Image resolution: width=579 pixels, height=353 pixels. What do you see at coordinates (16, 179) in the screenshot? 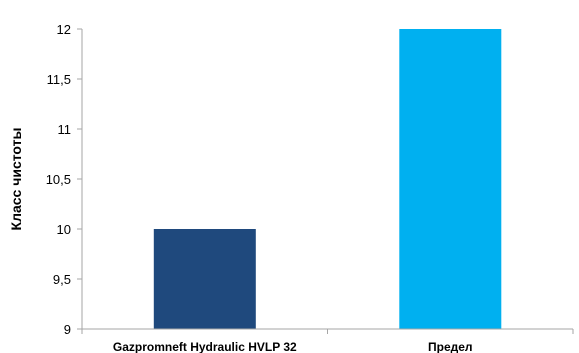
I see `y-axis-title: Класс чистоты` at bounding box center [16, 179].